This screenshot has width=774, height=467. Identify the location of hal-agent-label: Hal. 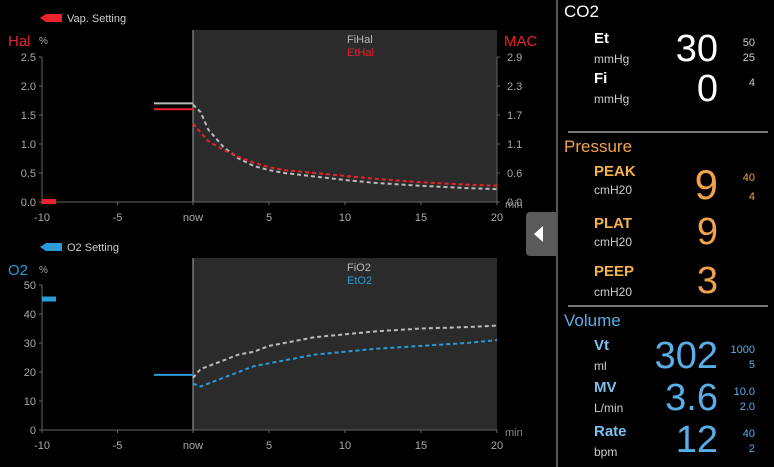
(19, 41).